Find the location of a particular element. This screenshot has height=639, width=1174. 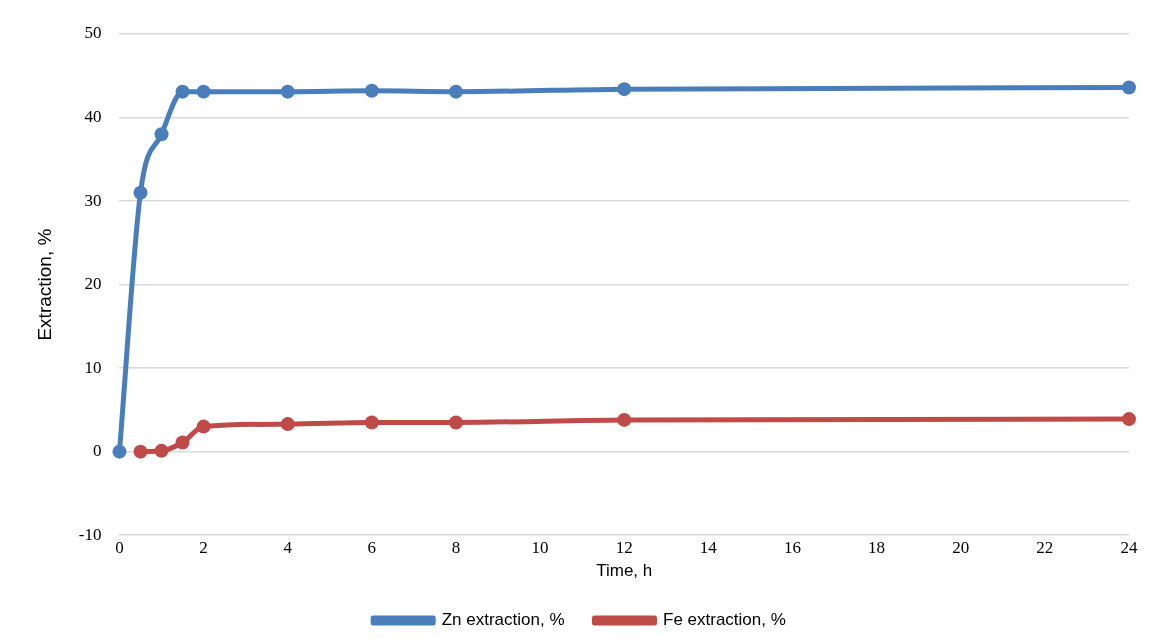

x-tick-label: 18 is located at coordinates (877, 547).